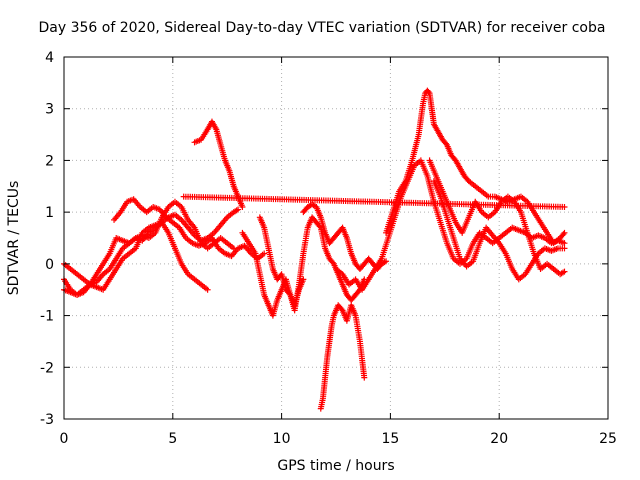  What do you see at coordinates (608, 439) in the screenshot?
I see `x-tick-label: 25` at bounding box center [608, 439].